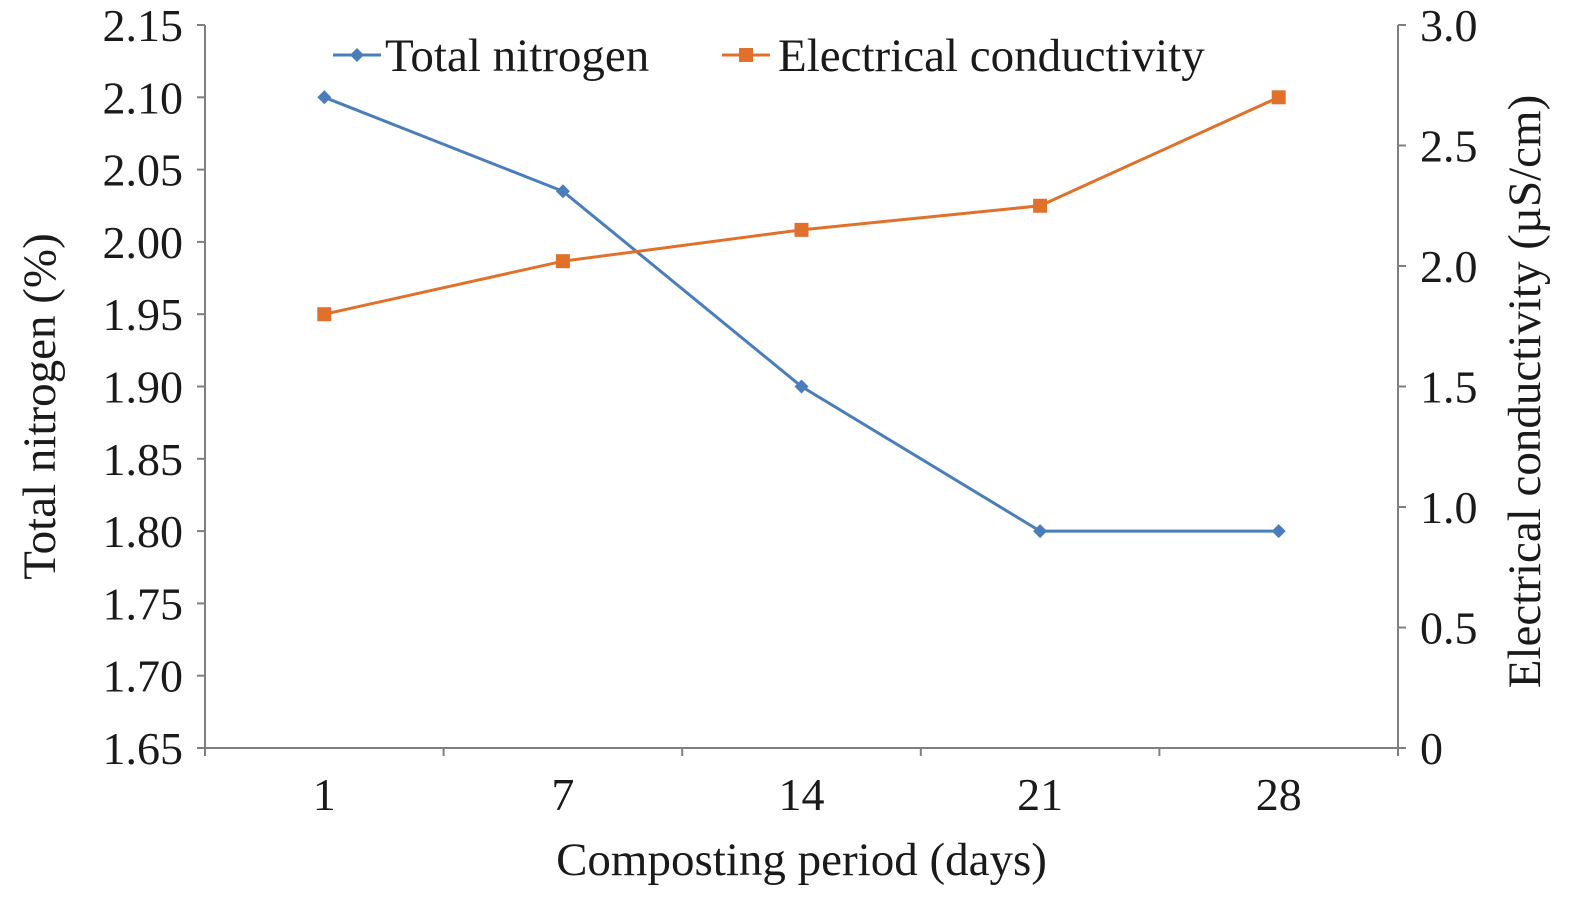 Image resolution: width=1575 pixels, height=898 pixels. I want to click on left-y-tick-label: 1.85, so click(143, 459).